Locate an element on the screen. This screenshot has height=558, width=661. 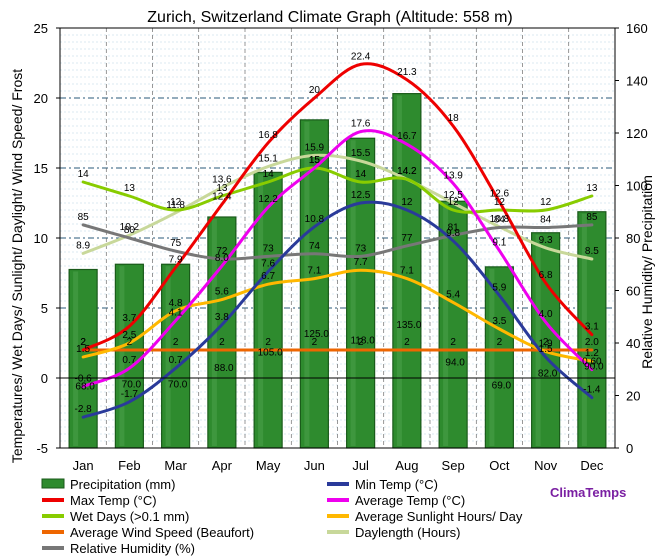
data-label: 5.6 is located at coordinates (222, 292).